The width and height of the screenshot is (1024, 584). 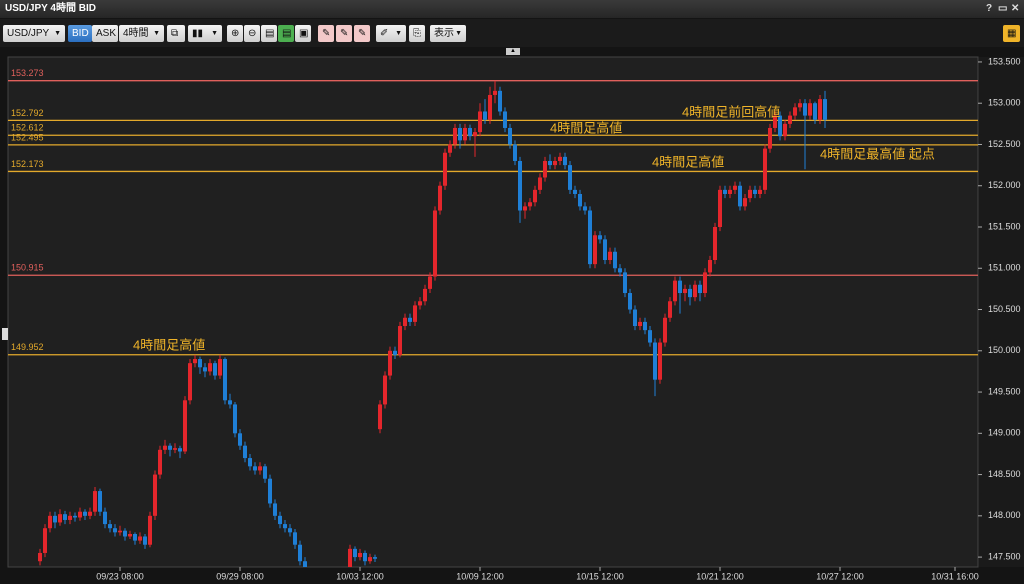 I want to click on ask-button: ASK, so click(x=105, y=33).